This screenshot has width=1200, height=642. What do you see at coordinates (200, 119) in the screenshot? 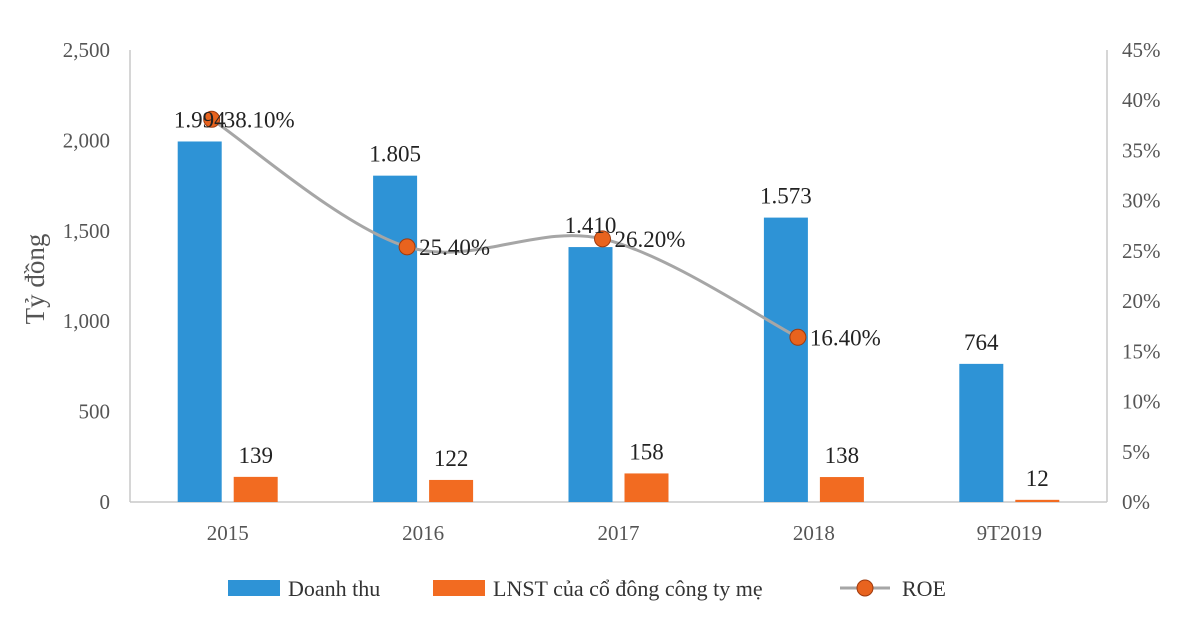
I see `data-label-doanh-thu: 1.994` at bounding box center [200, 119].